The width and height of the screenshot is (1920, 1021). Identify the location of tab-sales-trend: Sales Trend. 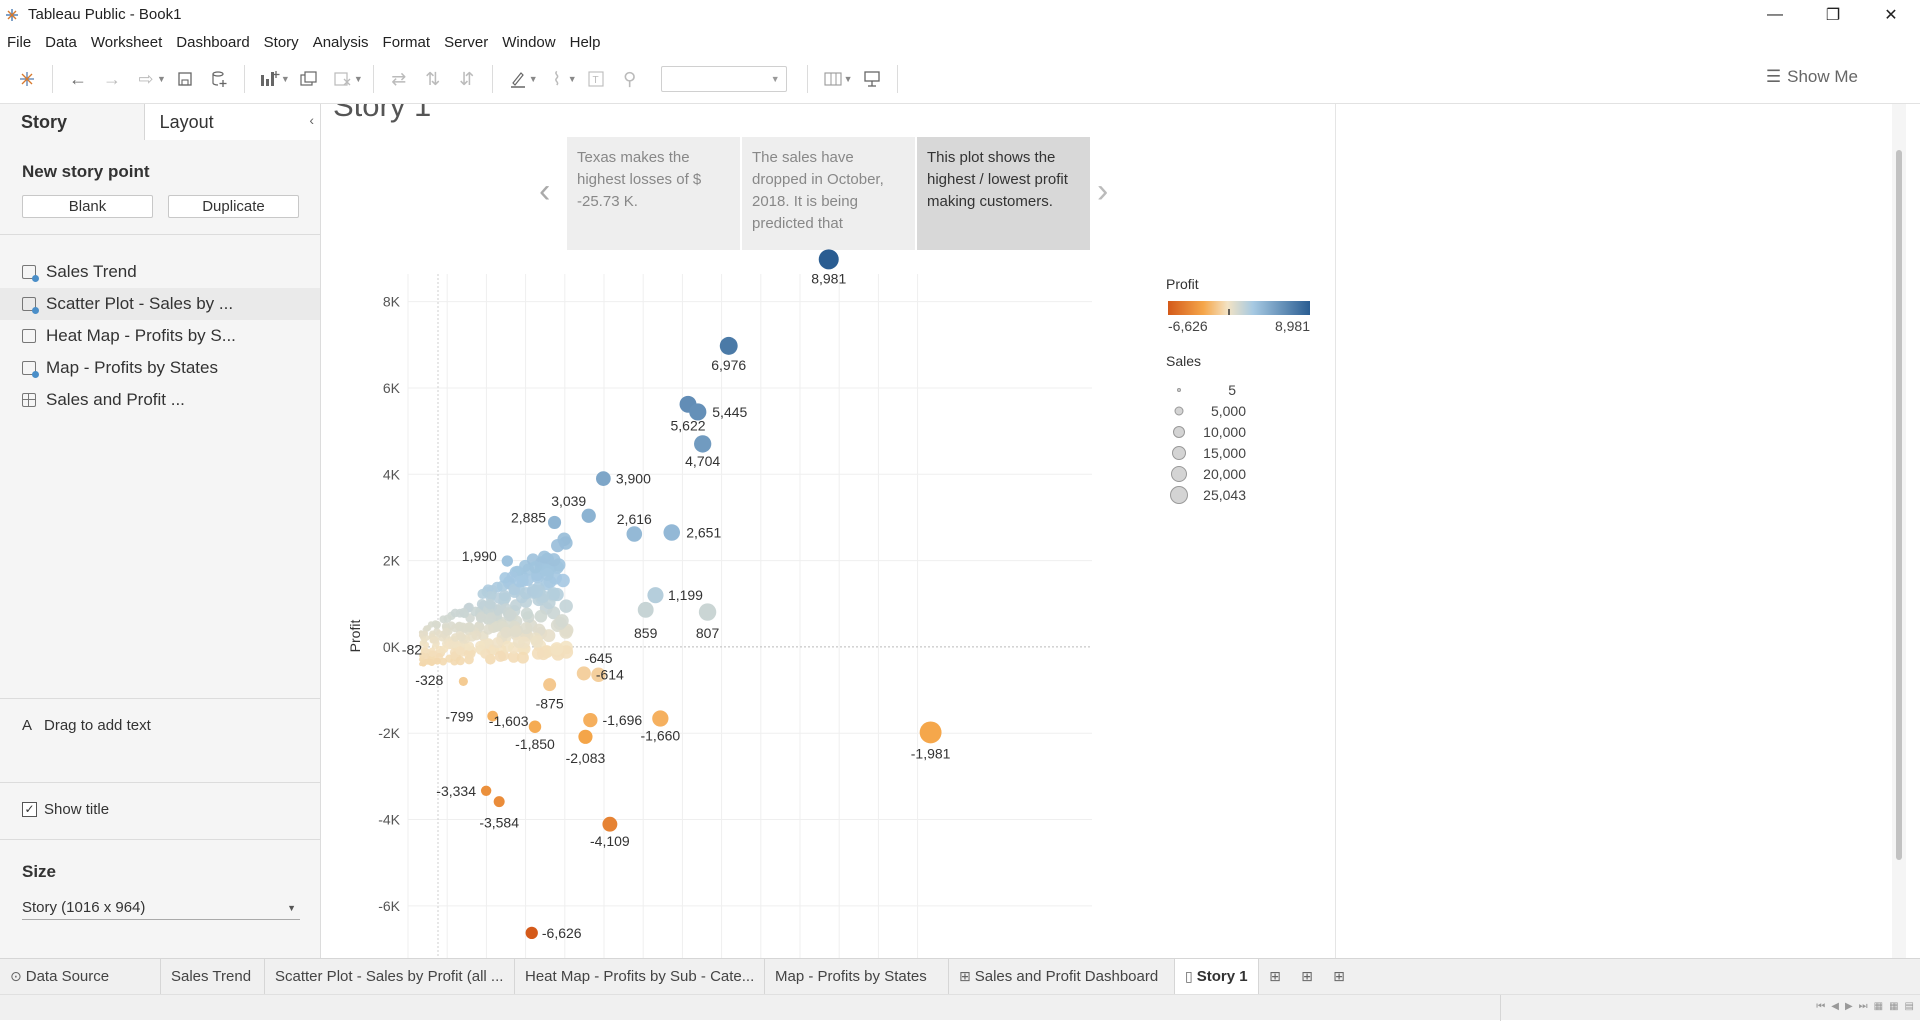
(213, 976).